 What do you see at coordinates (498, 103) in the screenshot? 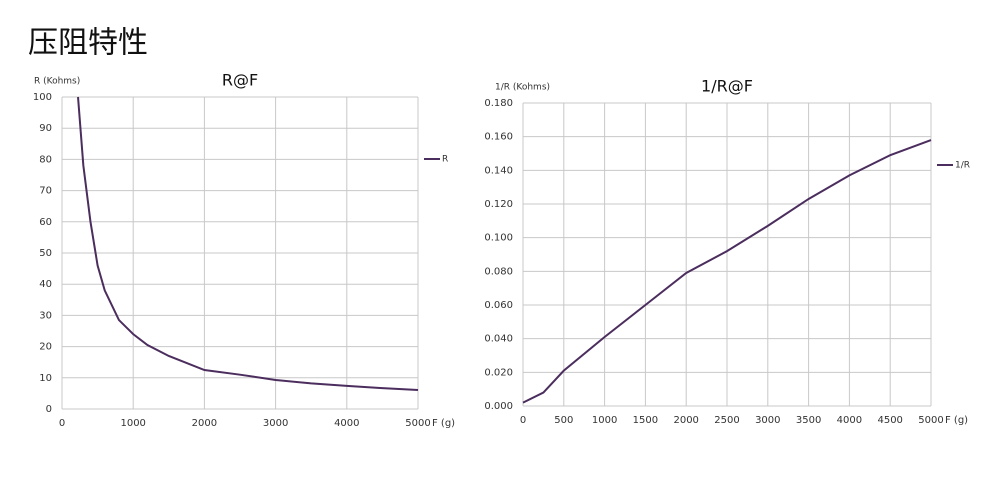
I see `y-tick-label: 0.180` at bounding box center [498, 103].